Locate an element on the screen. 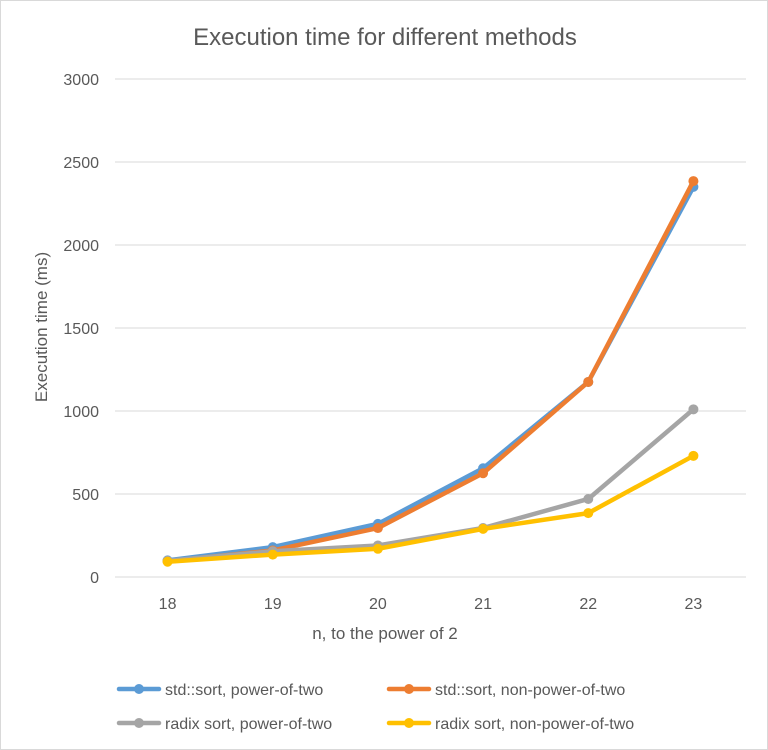  legend-item: std::sort, non-power-of-two is located at coordinates (505, 690).